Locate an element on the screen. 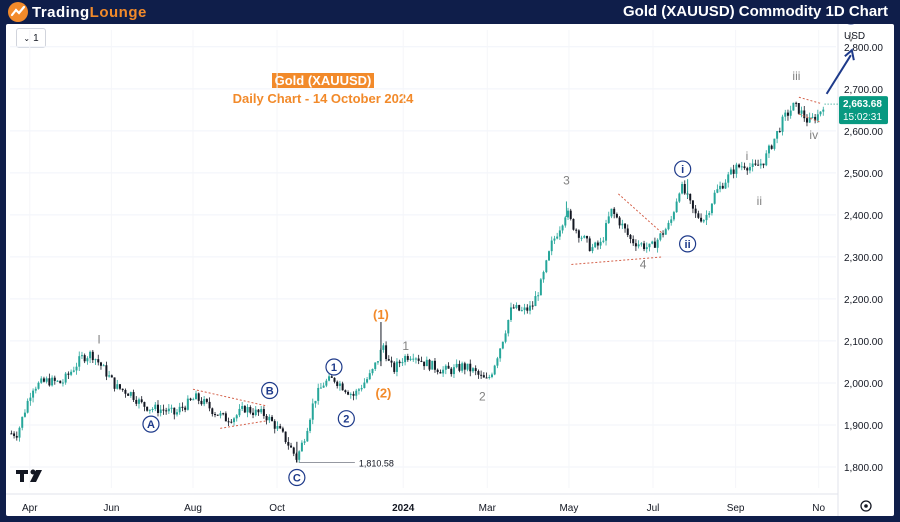 This screenshot has height=522, width=900. price-tick-label: 1,900.00 is located at coordinates (863, 426).